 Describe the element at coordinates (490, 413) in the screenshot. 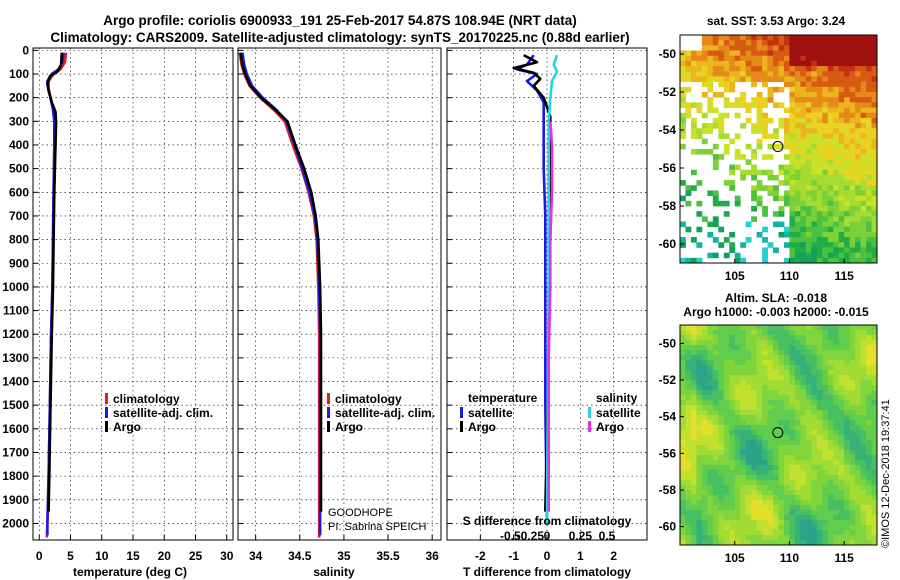

I see `legend-label-t-satellite: satellite` at that location.